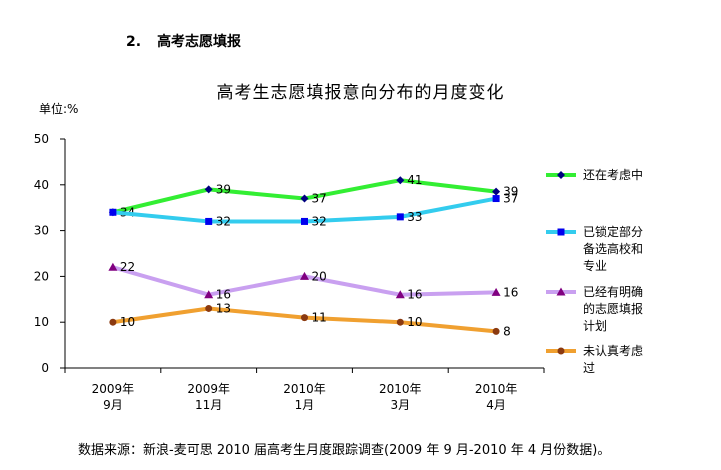  I want to click on y-tick-label: 20, so click(41, 276).